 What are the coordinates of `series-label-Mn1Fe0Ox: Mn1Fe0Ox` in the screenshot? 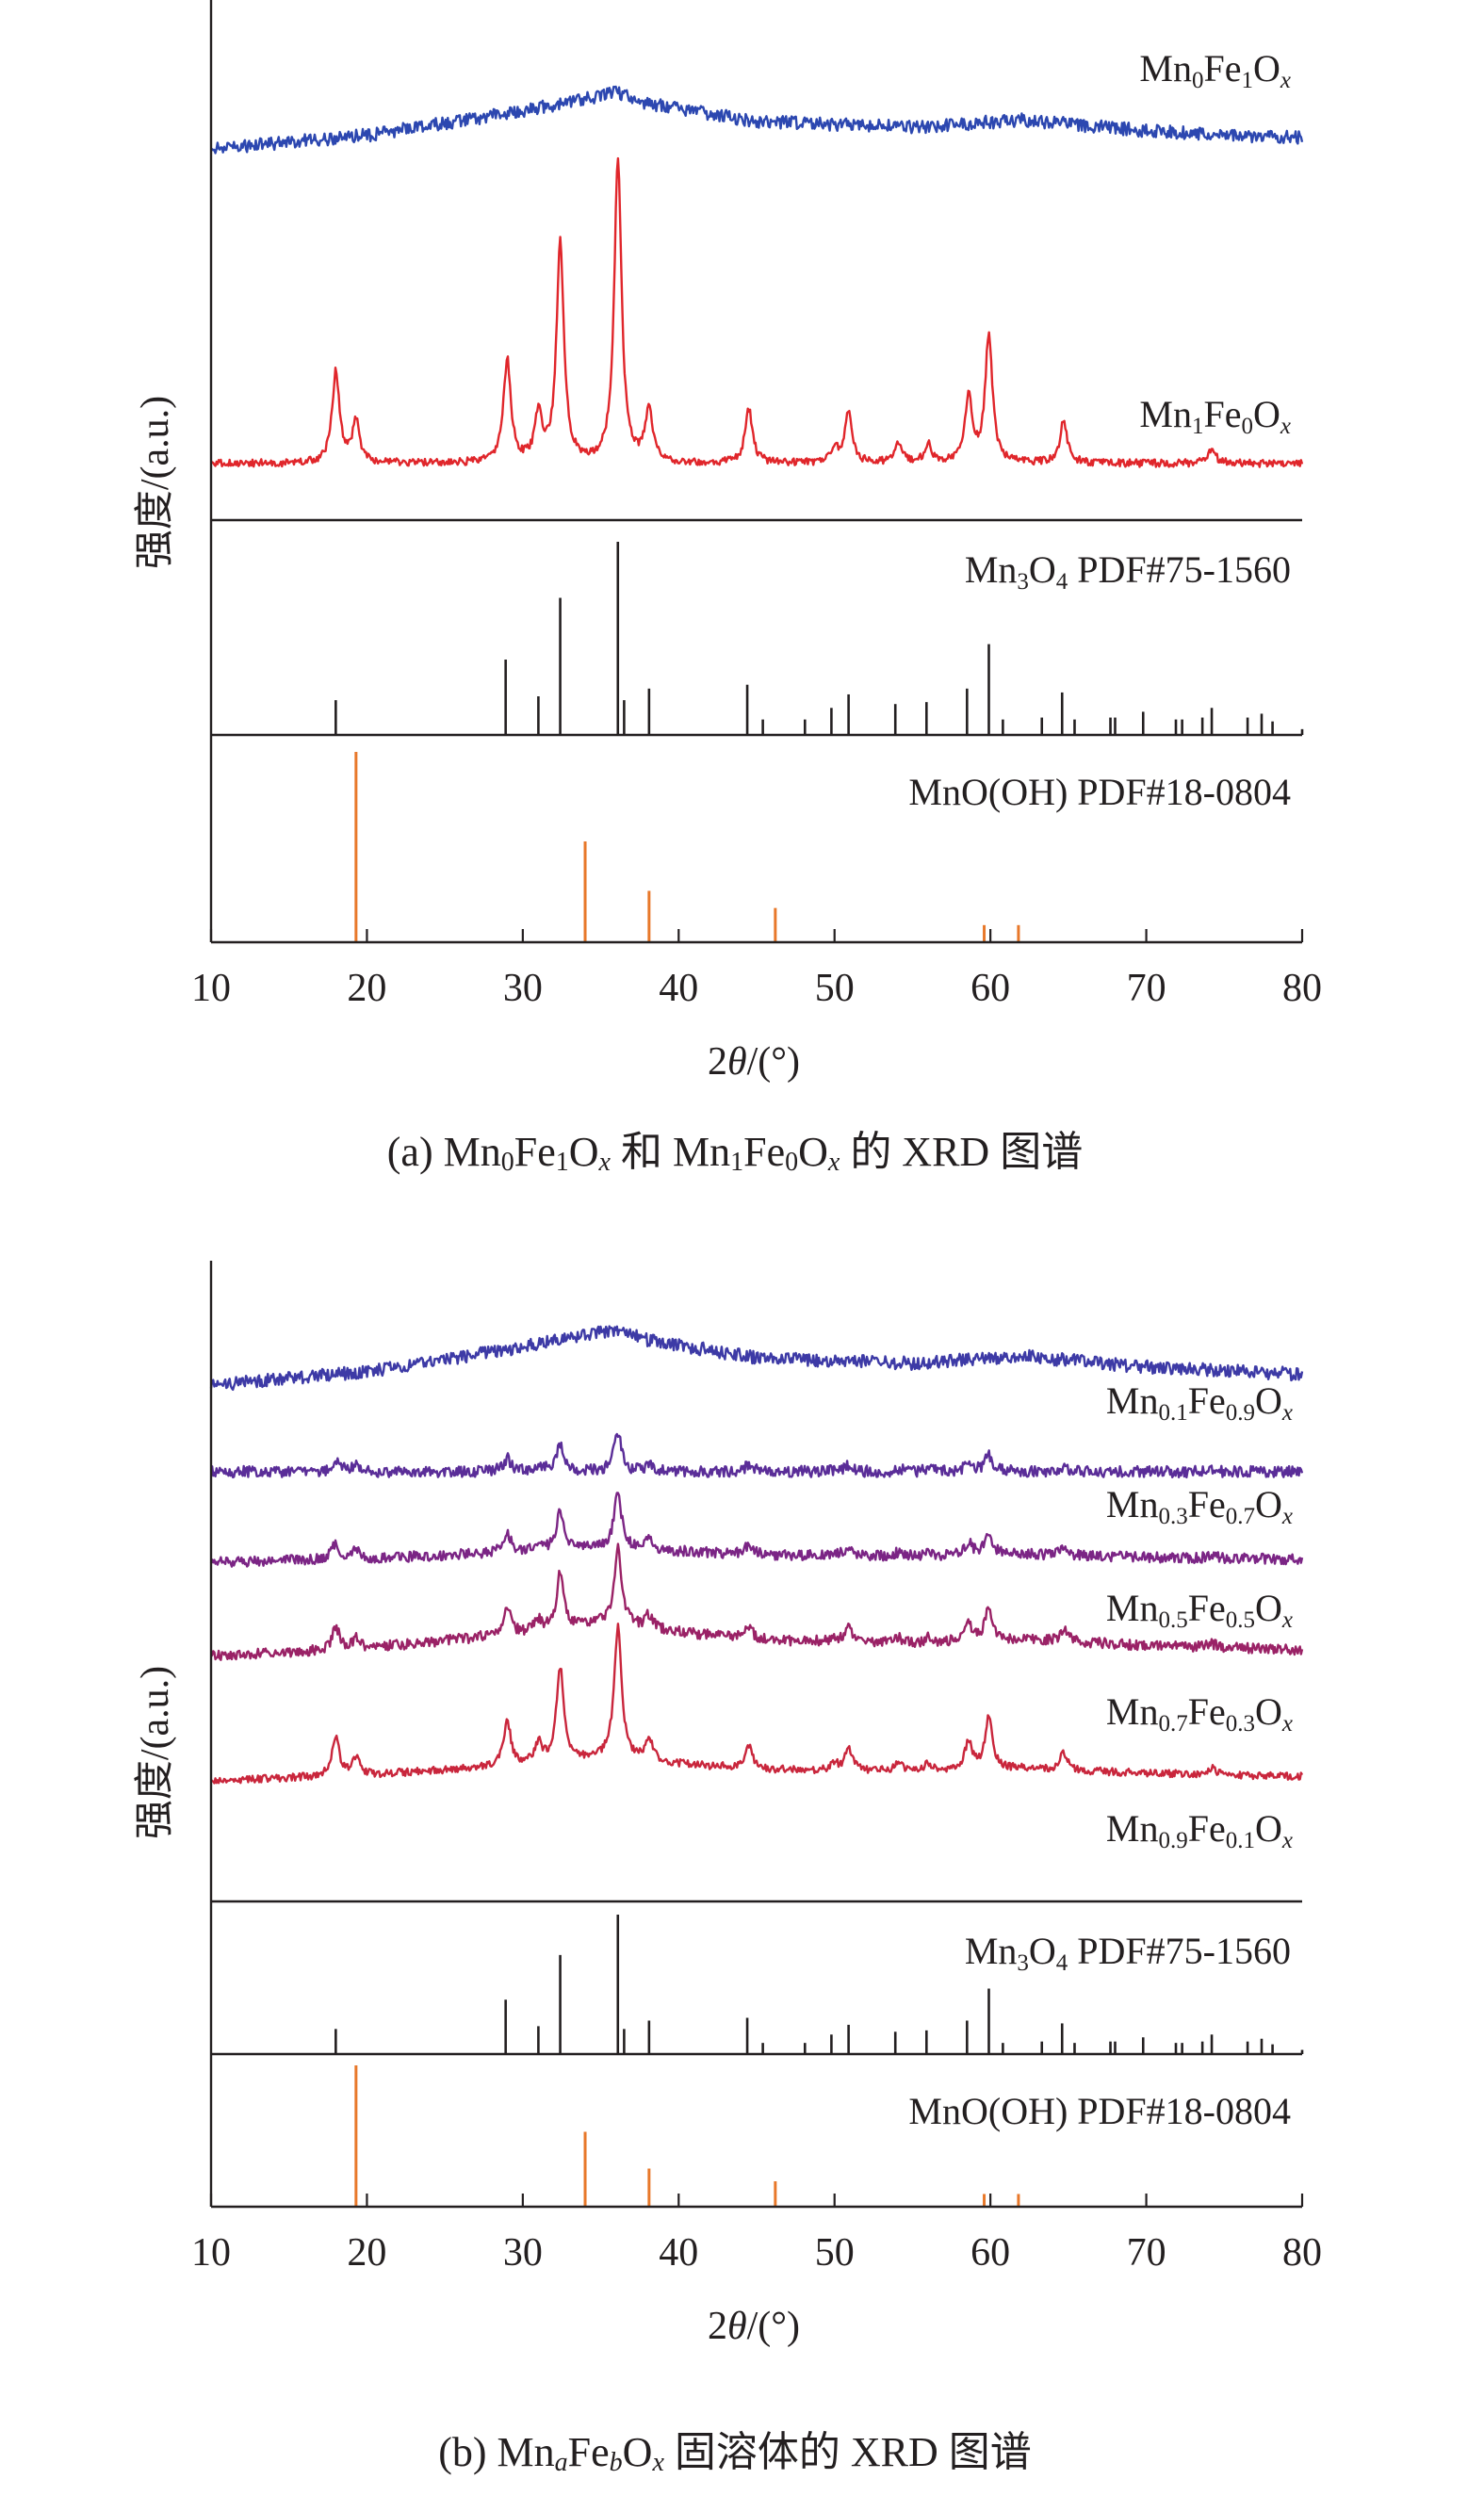 It's located at (1215, 416).